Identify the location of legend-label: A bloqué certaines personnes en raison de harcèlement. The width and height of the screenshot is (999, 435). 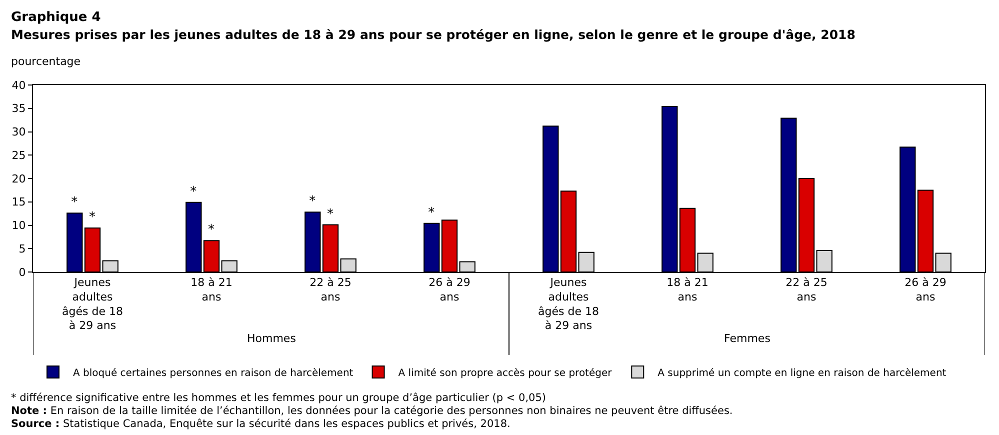
(213, 373).